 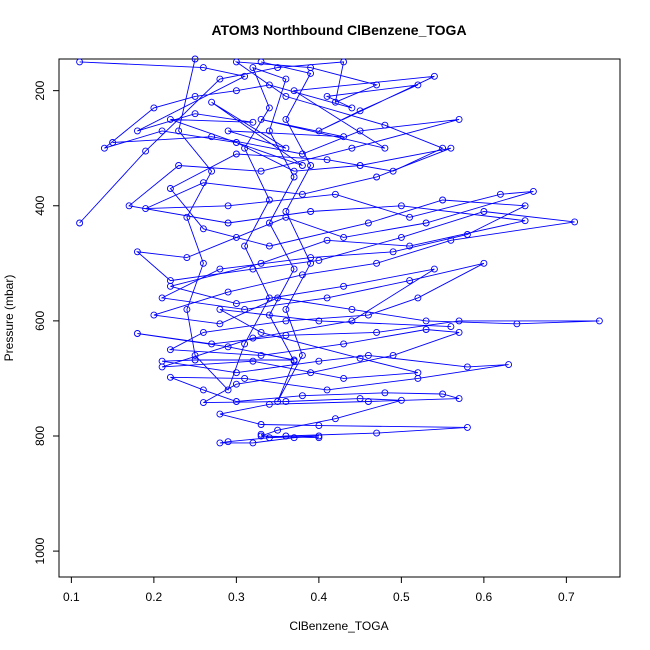 I want to click on chart-title: ATOM3 Northbound ClBenzene_TOGA, so click(x=338, y=30).